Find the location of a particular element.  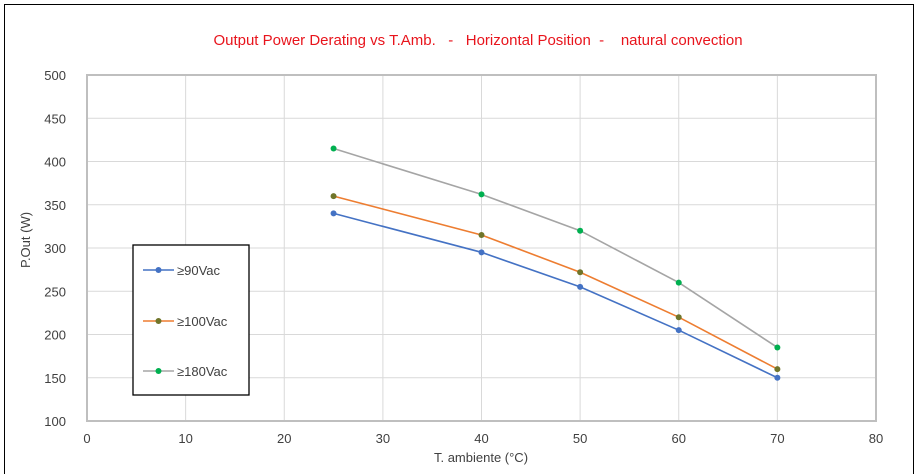

y-tick-label: 300 is located at coordinates (55, 248).